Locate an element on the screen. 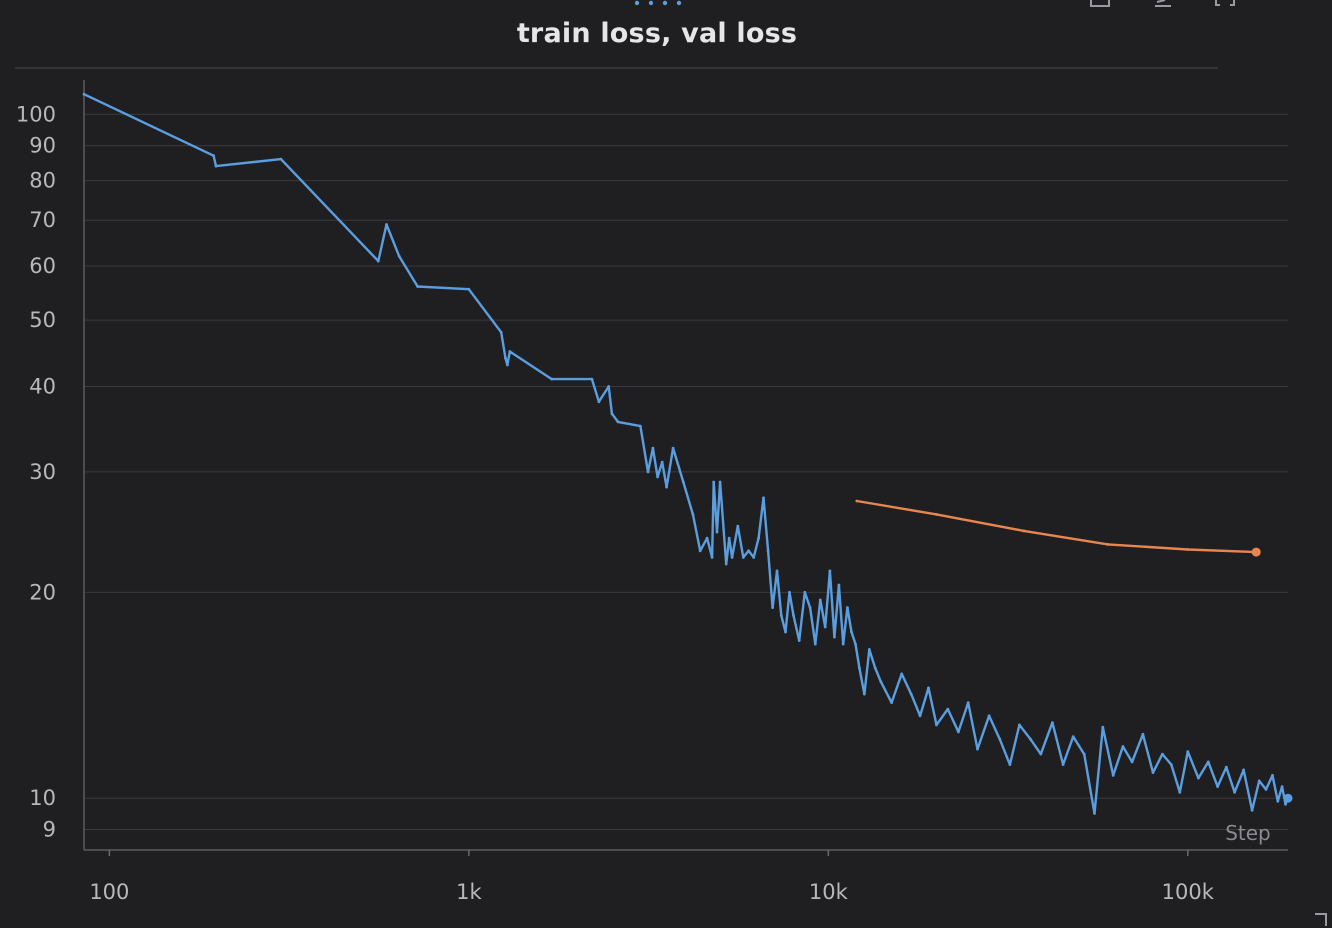  x-tick-label: 1k is located at coordinates (469, 892).